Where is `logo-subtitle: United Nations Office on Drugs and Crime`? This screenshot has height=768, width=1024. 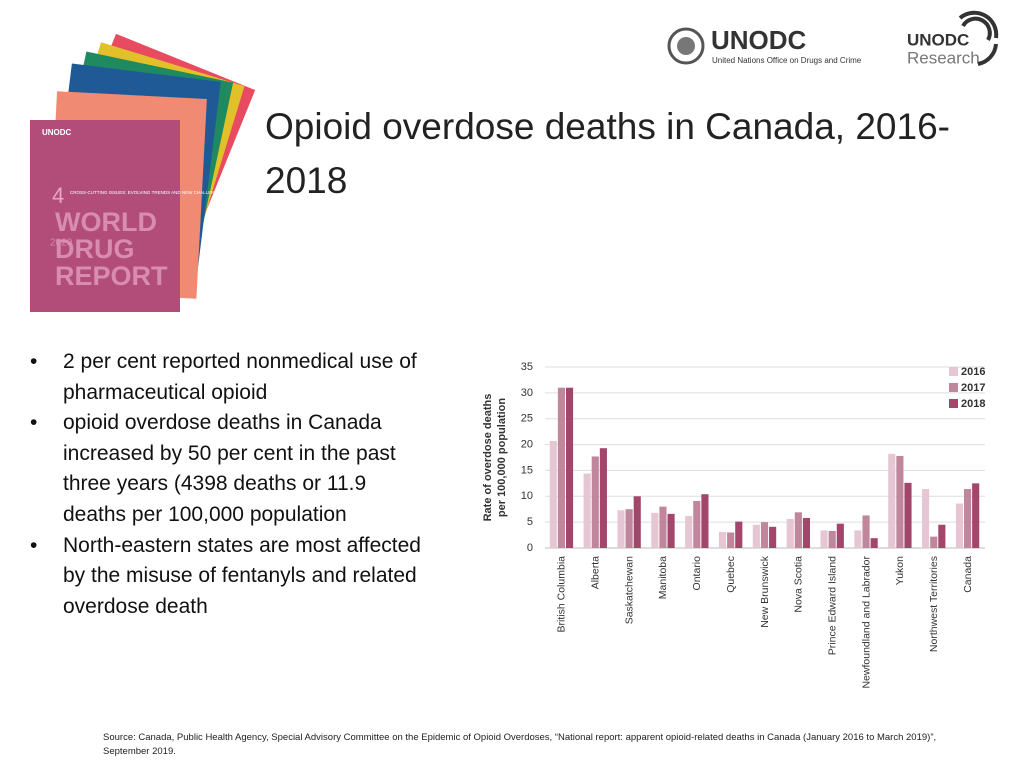
logo-subtitle: United Nations Office on Drugs and Crime is located at coordinates (787, 60).